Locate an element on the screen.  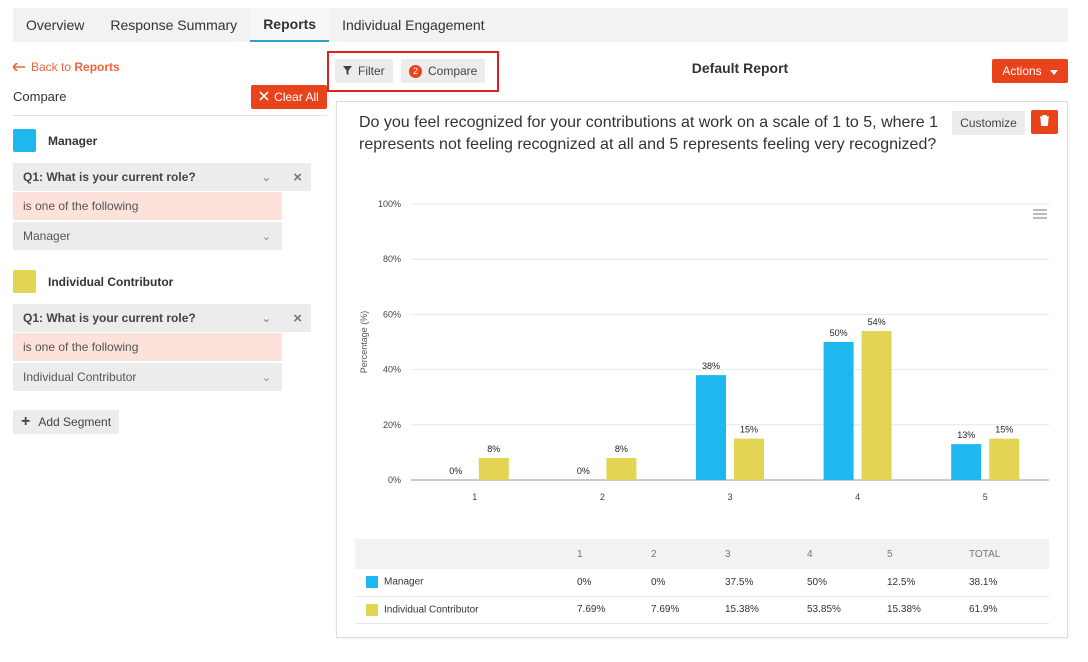
arrow-left-icon is located at coordinates (18, 67).